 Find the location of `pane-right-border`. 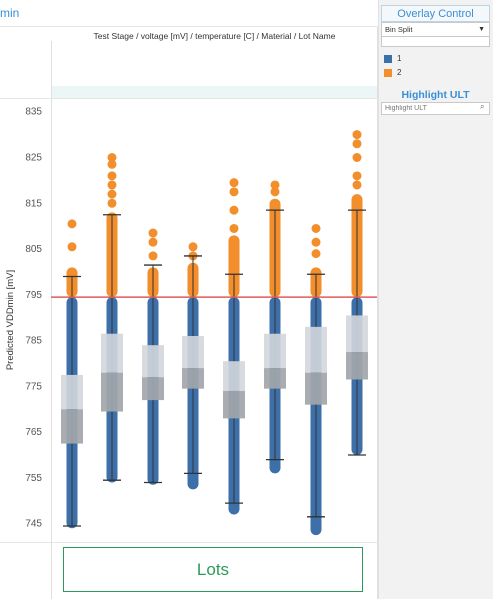

pane-right-border is located at coordinates (377, 312).